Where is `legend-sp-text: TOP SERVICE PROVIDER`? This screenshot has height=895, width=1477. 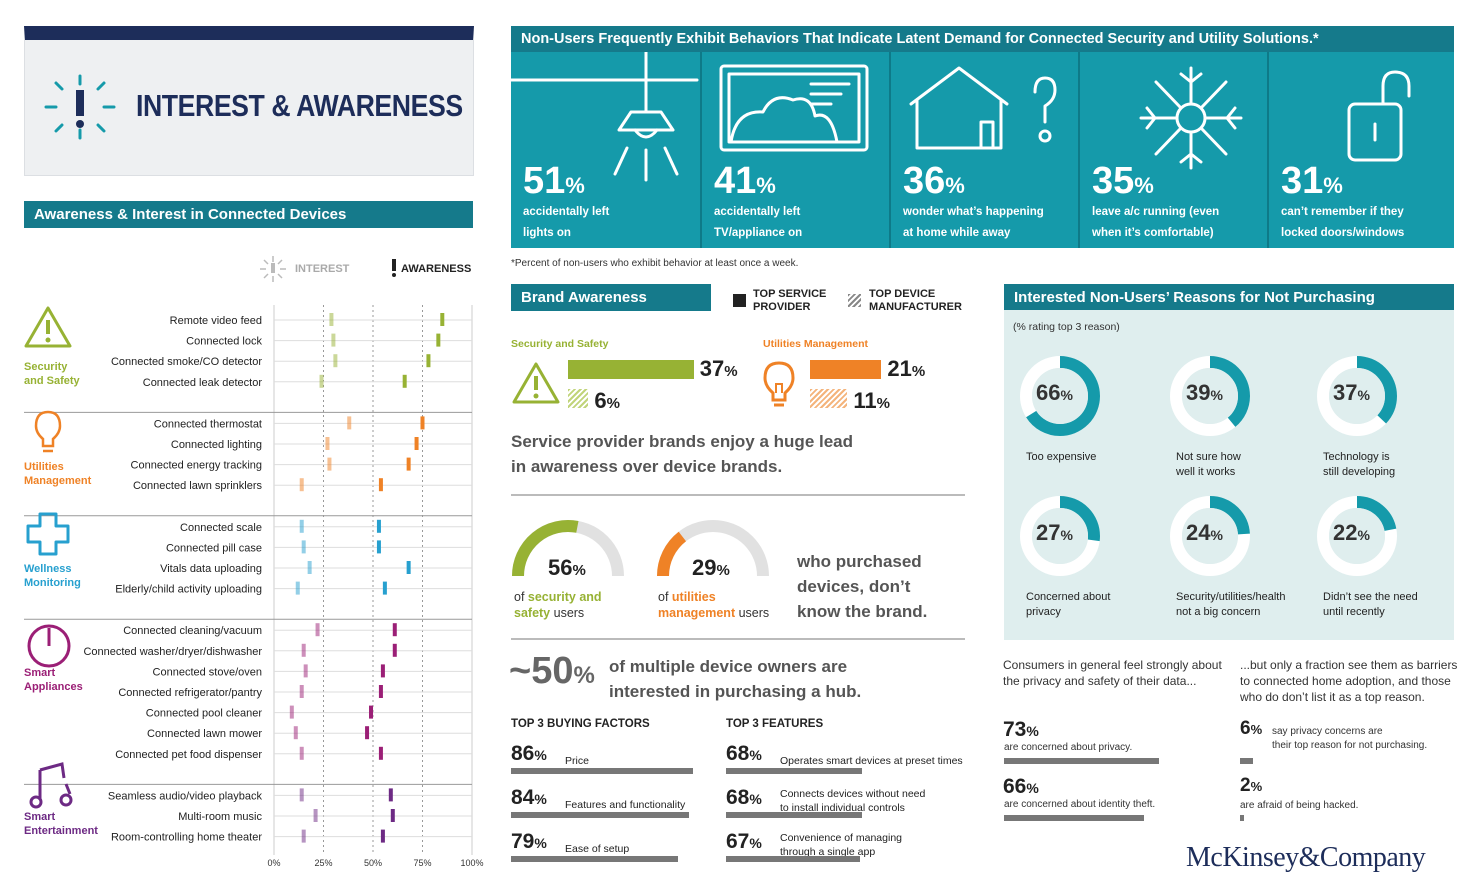 legend-sp-text: TOP SERVICE PROVIDER is located at coordinates (790, 300).